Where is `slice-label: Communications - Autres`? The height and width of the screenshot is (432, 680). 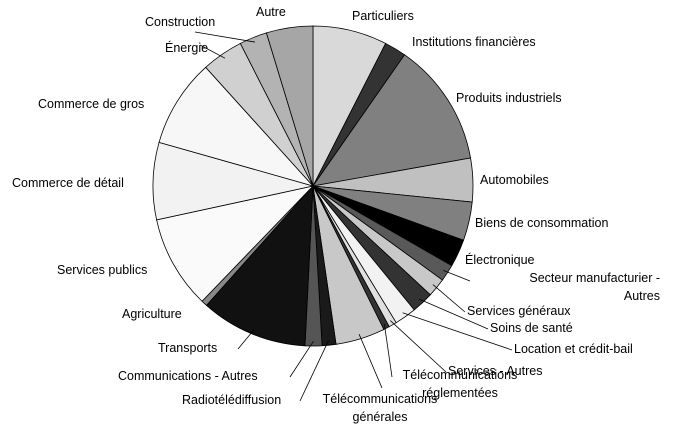 slice-label: Communications - Autres is located at coordinates (188, 376).